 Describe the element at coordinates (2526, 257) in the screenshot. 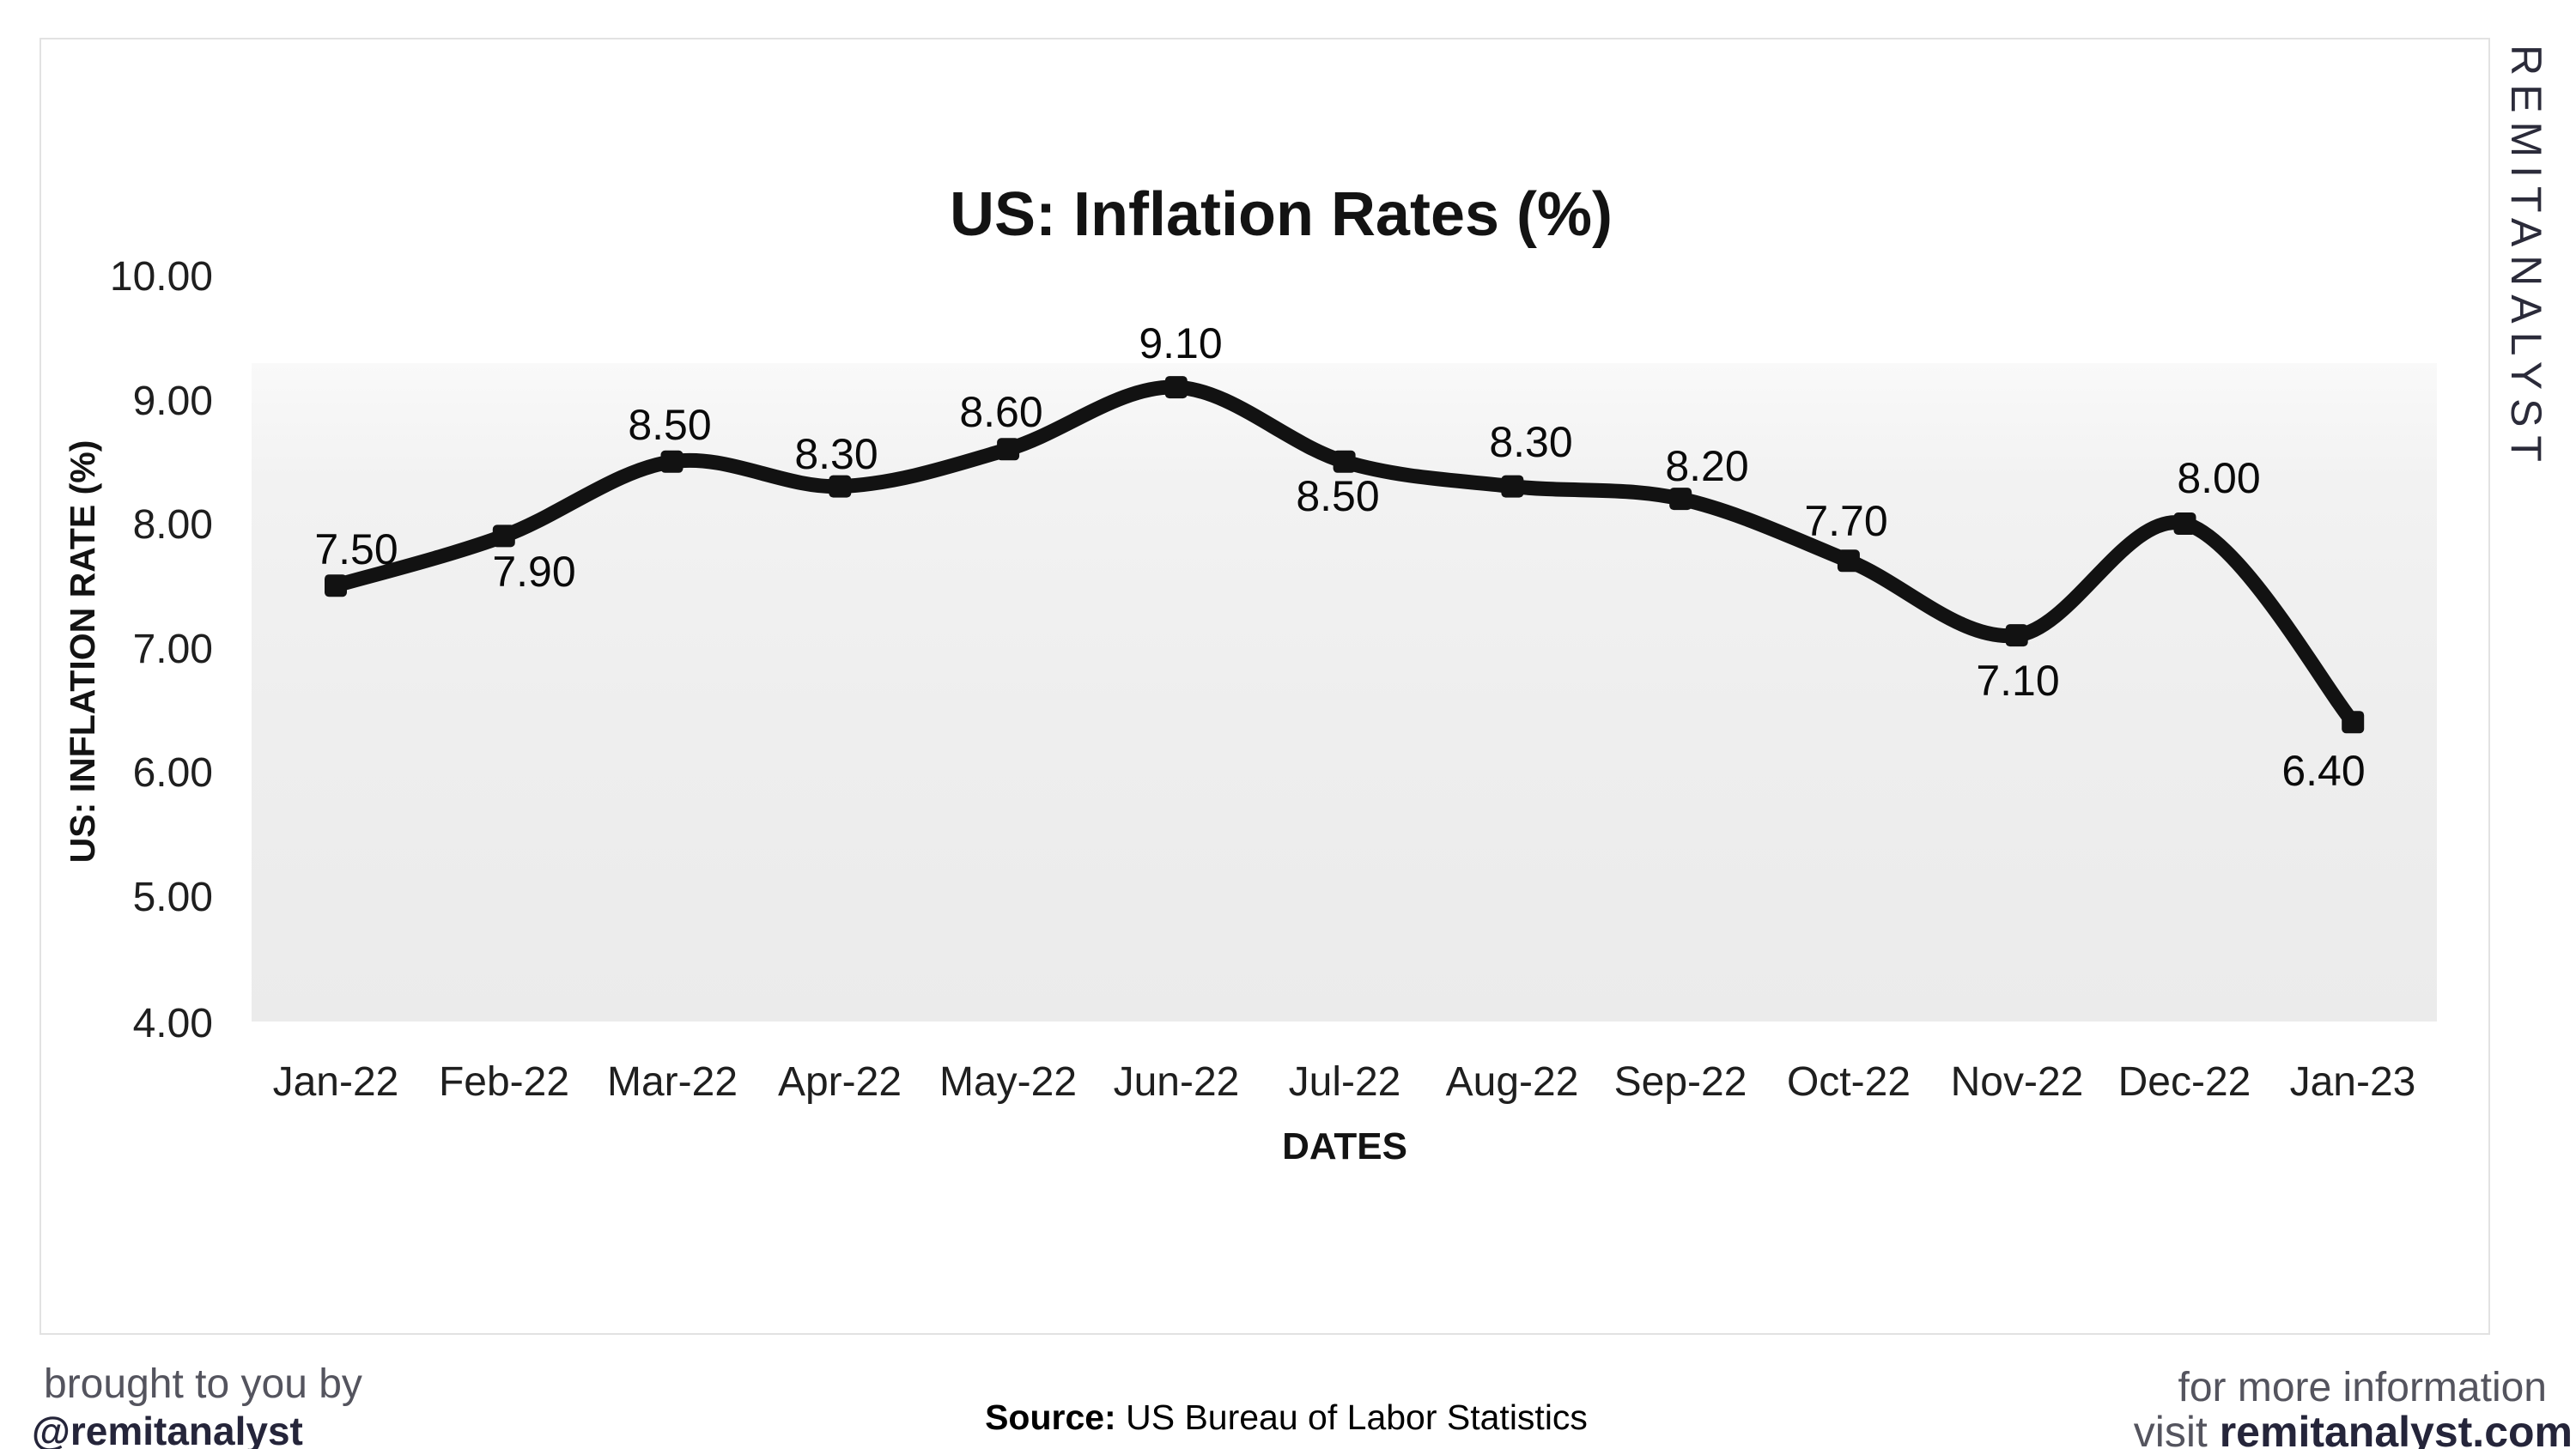

I see `svg-text: REMITANALYST` at that location.